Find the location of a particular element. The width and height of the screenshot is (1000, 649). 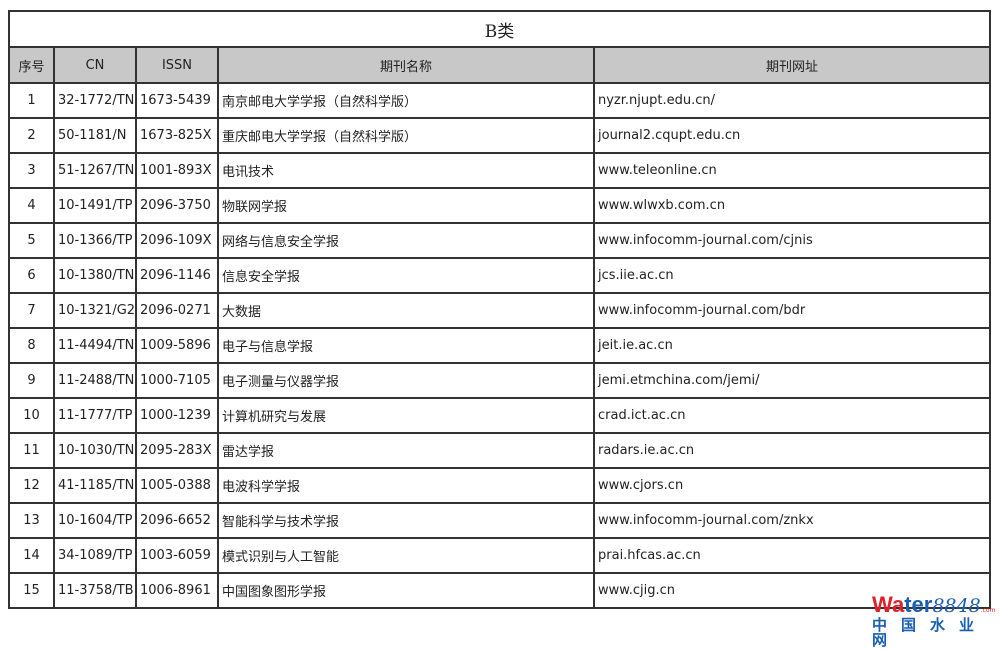

watermark-logo: Water8848.com 中国水业网 is located at coordinates (934, 620).